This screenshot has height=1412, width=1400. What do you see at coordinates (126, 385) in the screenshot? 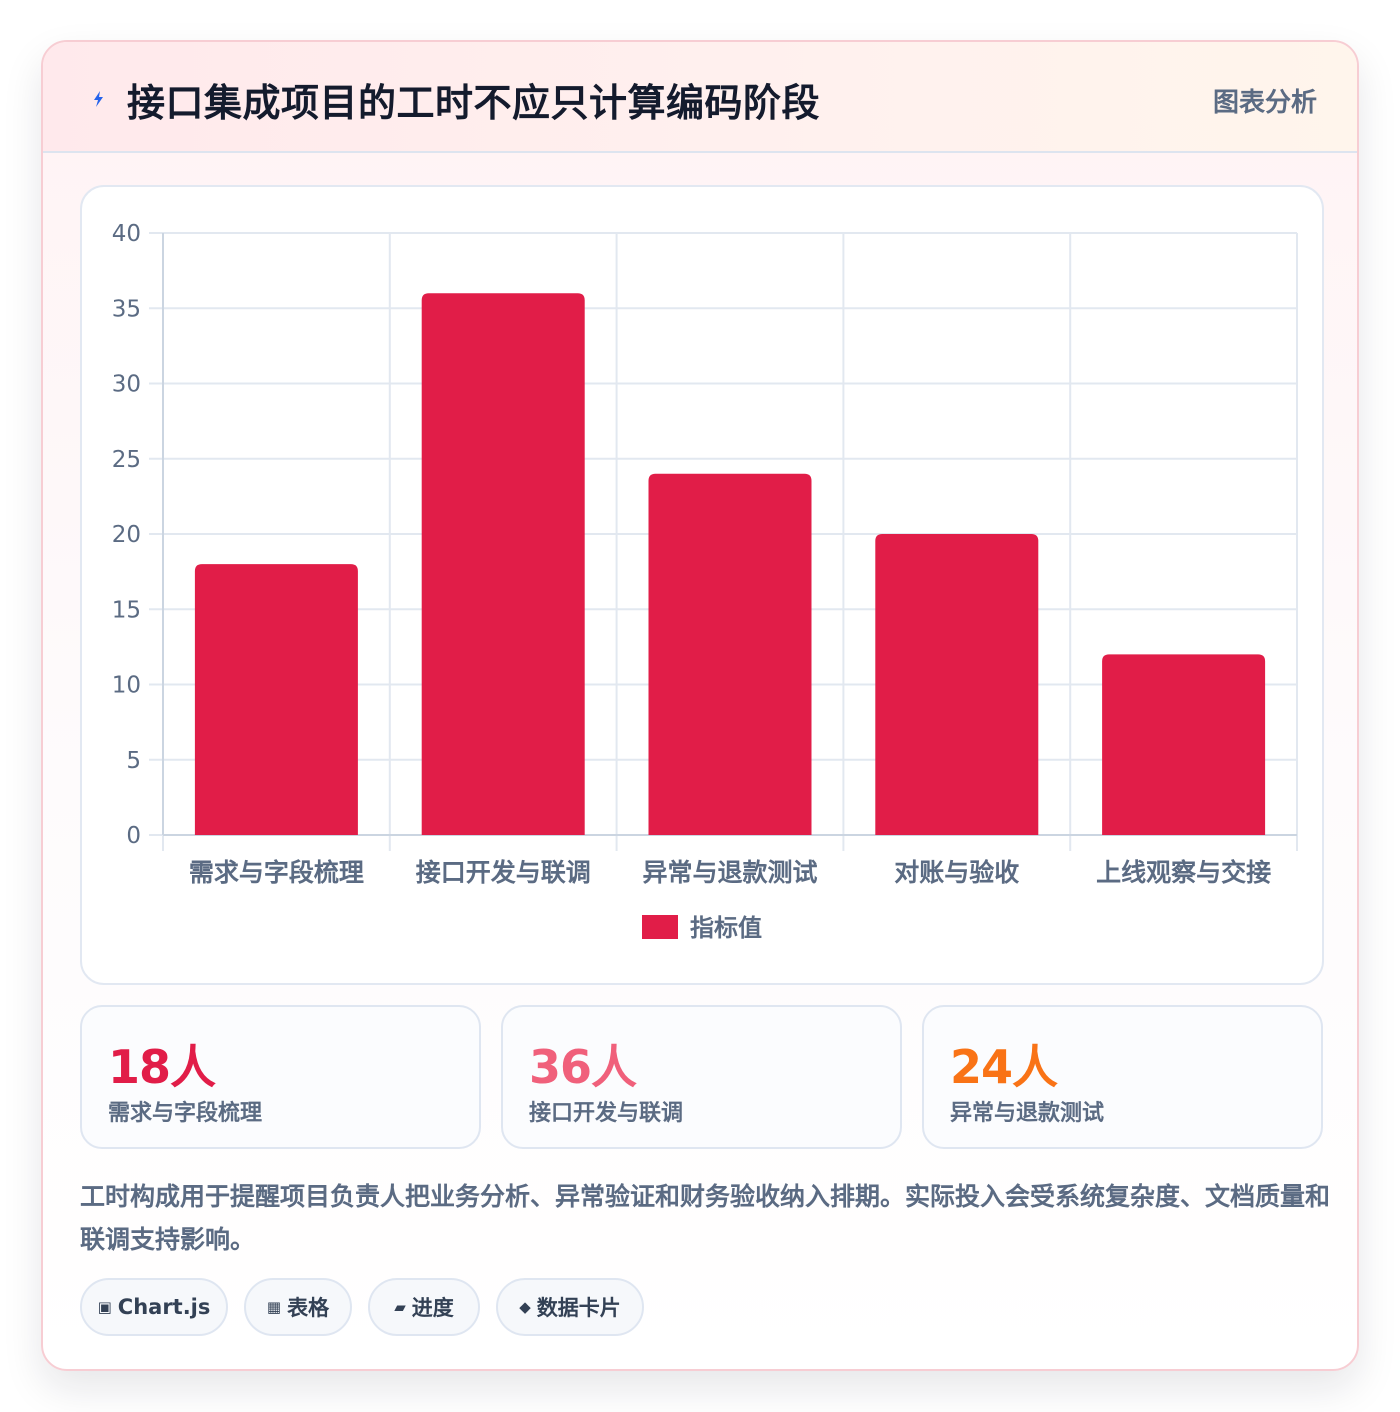
I see `y-tick-label: 30` at bounding box center [126, 385].